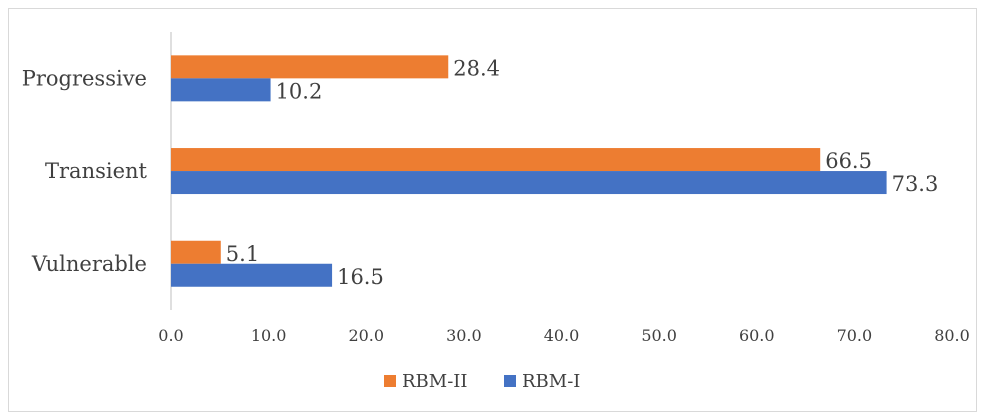  I want to click on x-tick-label: 40.0, so click(562, 335).